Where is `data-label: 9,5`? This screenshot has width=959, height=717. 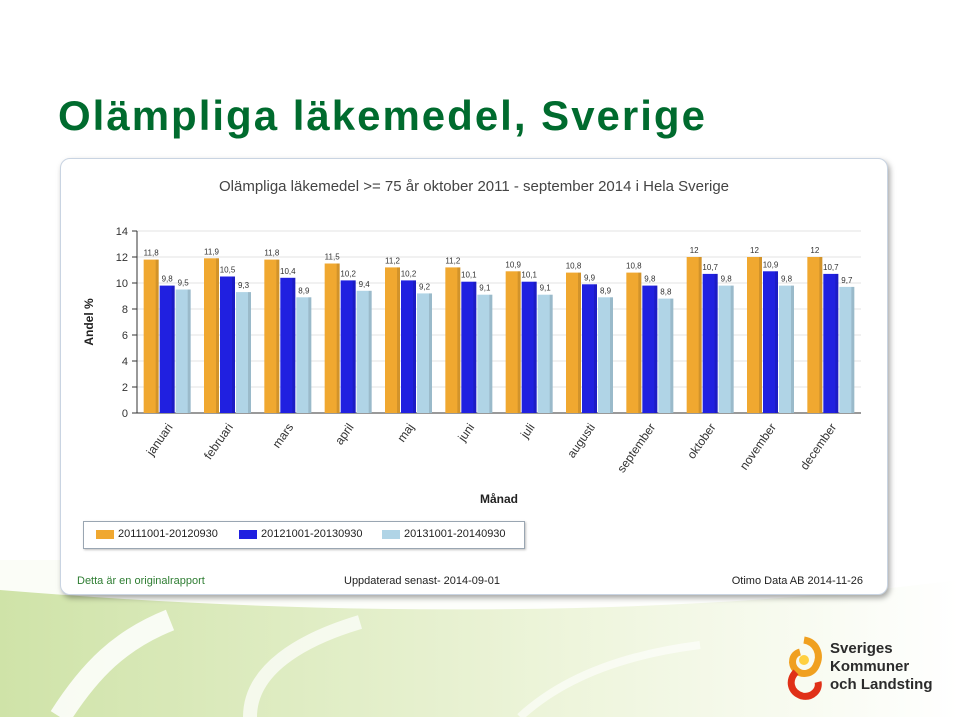
data-label: 9,5 is located at coordinates (184, 283).